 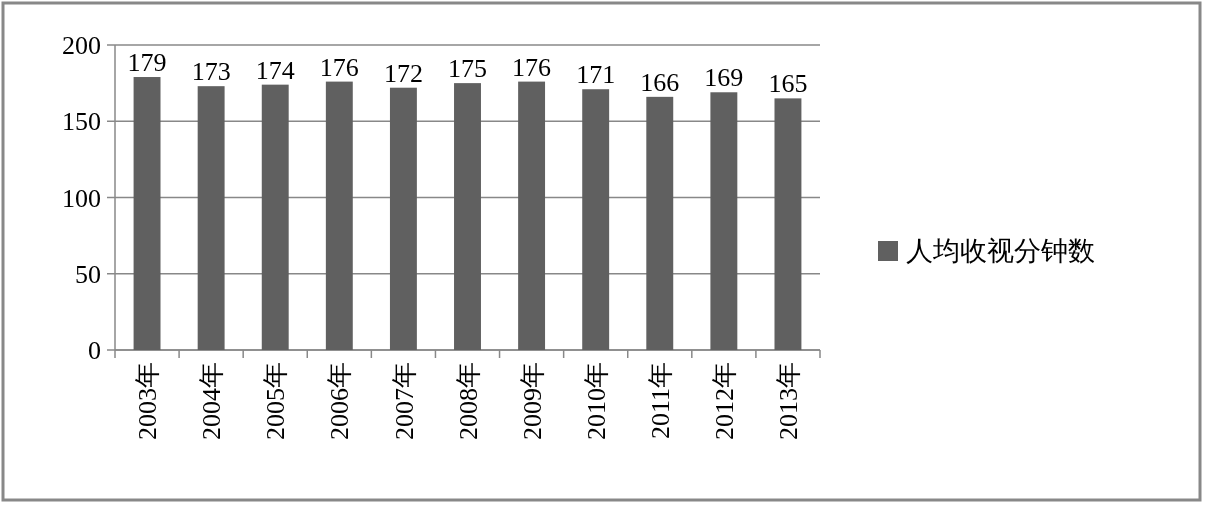 What do you see at coordinates (212, 401) in the screenshot?
I see `x-tick-label: 2004年` at bounding box center [212, 401].